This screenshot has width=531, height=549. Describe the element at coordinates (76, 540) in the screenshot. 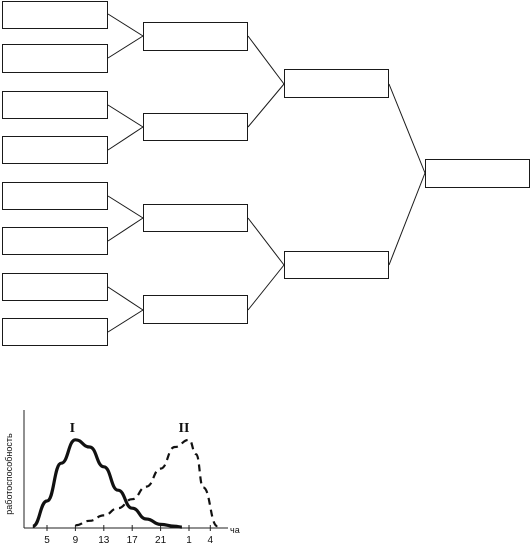

I see `x-tick-label: 9` at that location.